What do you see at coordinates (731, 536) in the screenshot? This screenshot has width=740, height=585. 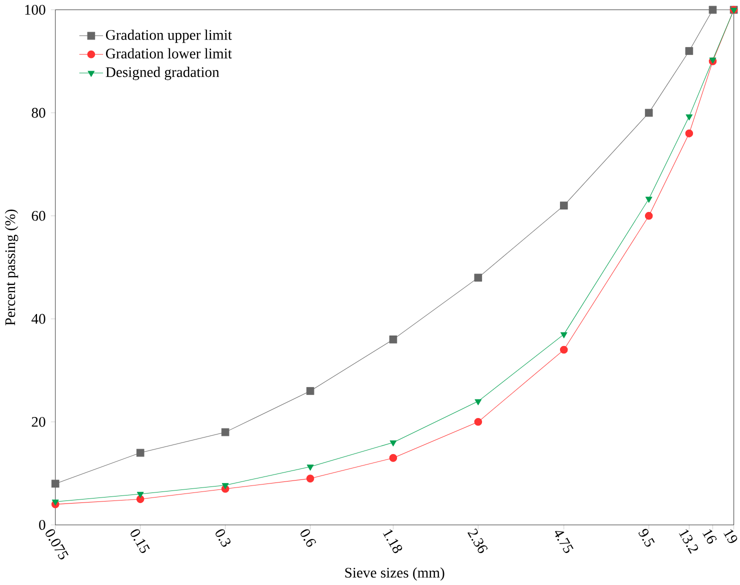 I see `x-tick-label: 19` at bounding box center [731, 536].